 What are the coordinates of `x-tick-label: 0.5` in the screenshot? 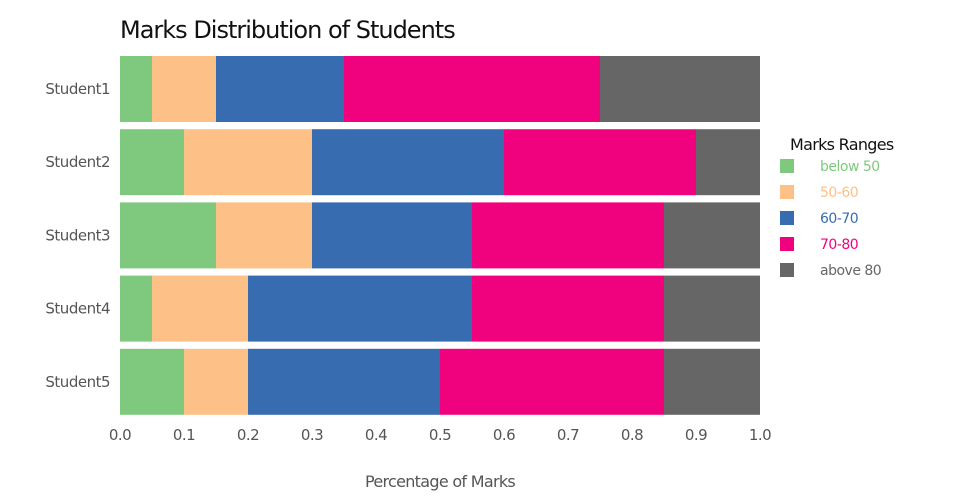 It's located at (440, 435).